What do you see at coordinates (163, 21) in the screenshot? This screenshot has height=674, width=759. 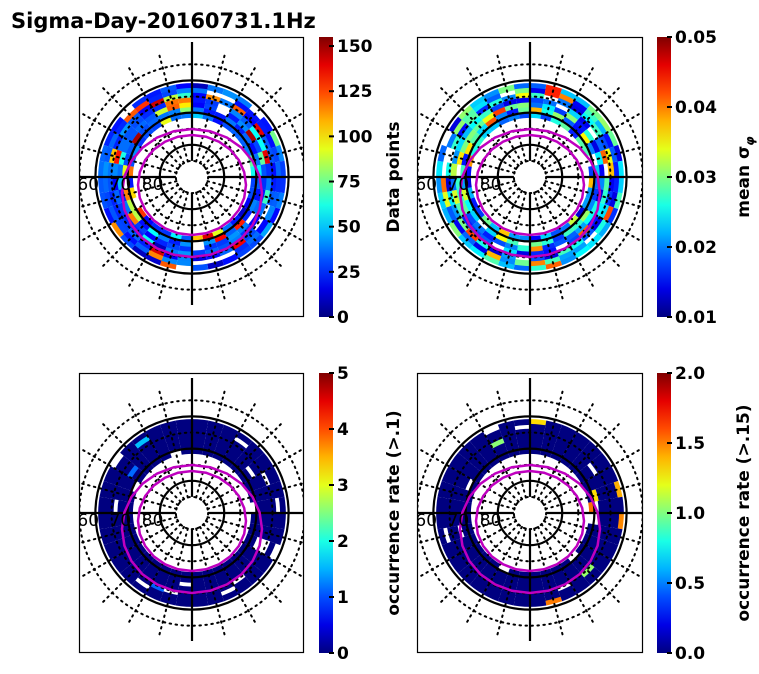 I see `figure-title: Sigma-Day-20160731.1Hz` at bounding box center [163, 21].